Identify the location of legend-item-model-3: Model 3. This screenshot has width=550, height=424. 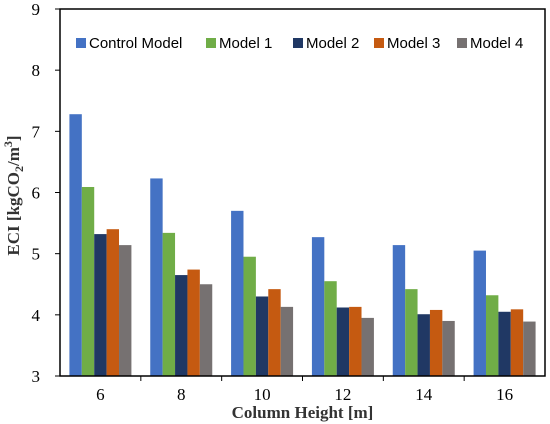
(407, 43).